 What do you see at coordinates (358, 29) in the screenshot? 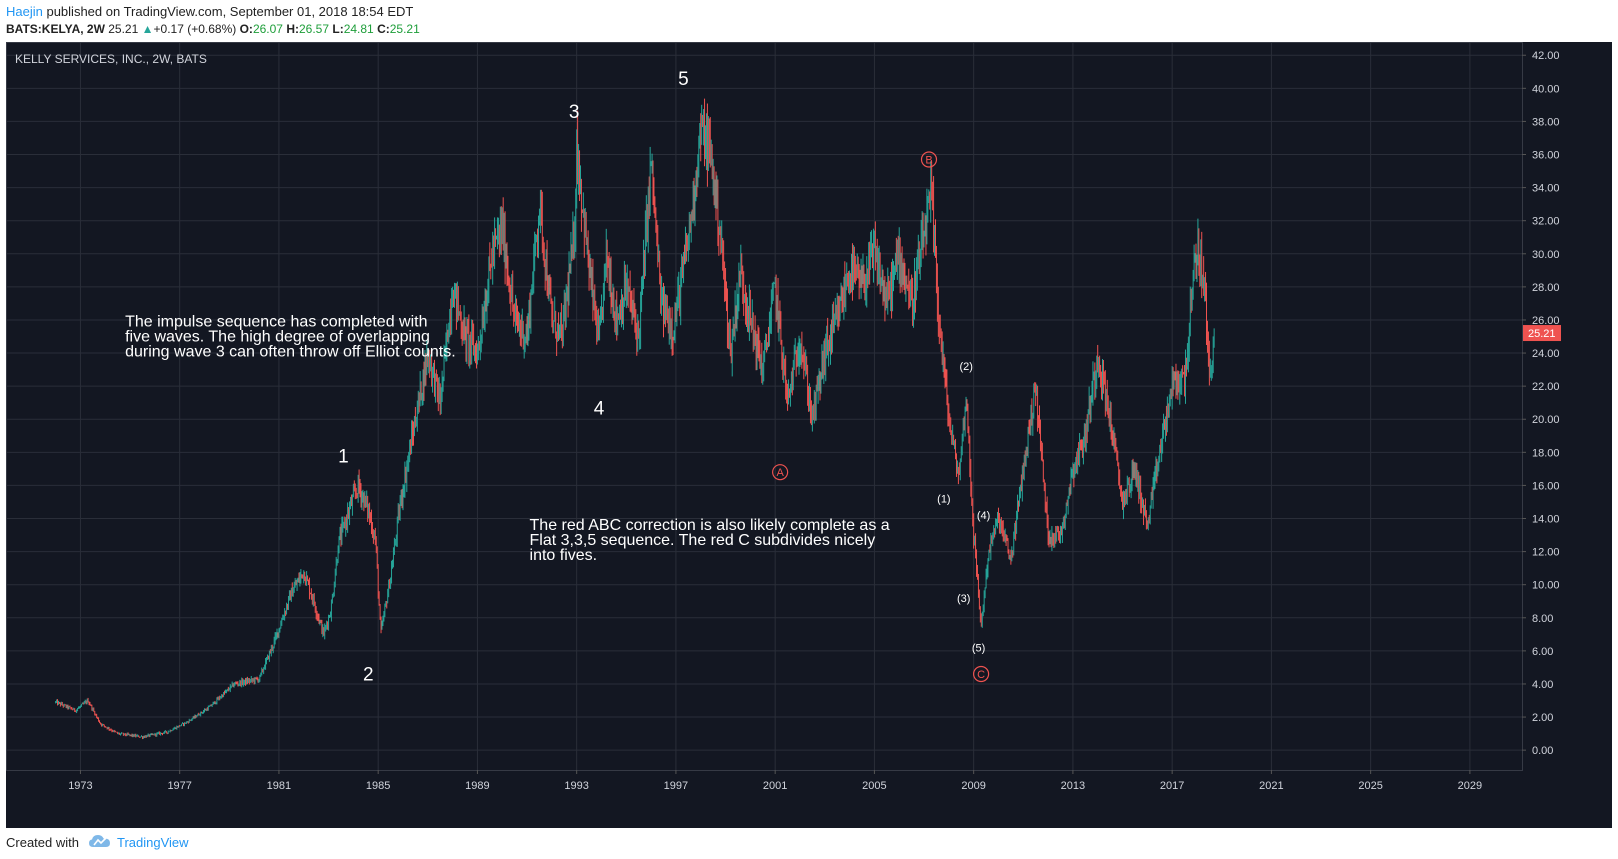
I see `low-value: 24.81` at bounding box center [358, 29].